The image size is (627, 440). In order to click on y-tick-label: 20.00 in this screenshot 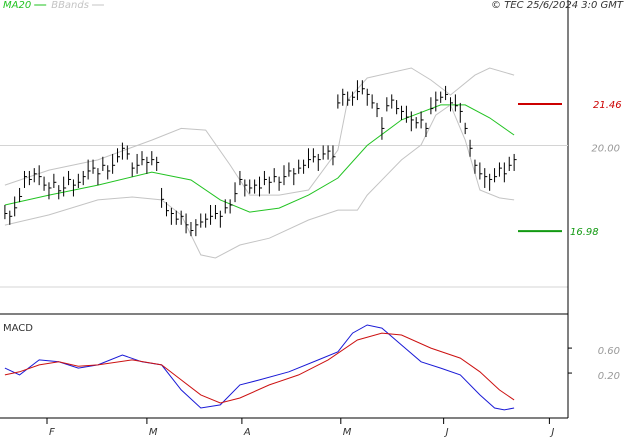, I will do `click(605, 148)`.